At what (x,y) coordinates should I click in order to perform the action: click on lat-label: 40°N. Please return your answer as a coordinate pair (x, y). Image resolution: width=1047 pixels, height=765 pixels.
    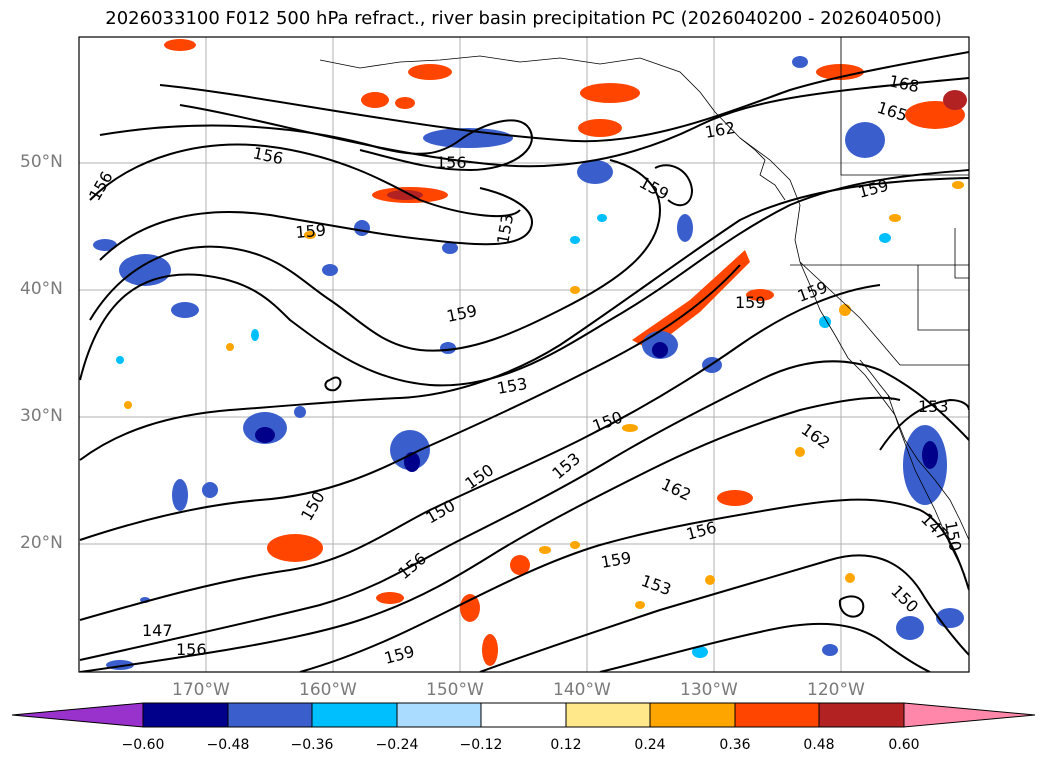
    Looking at the image, I should click on (41, 289).